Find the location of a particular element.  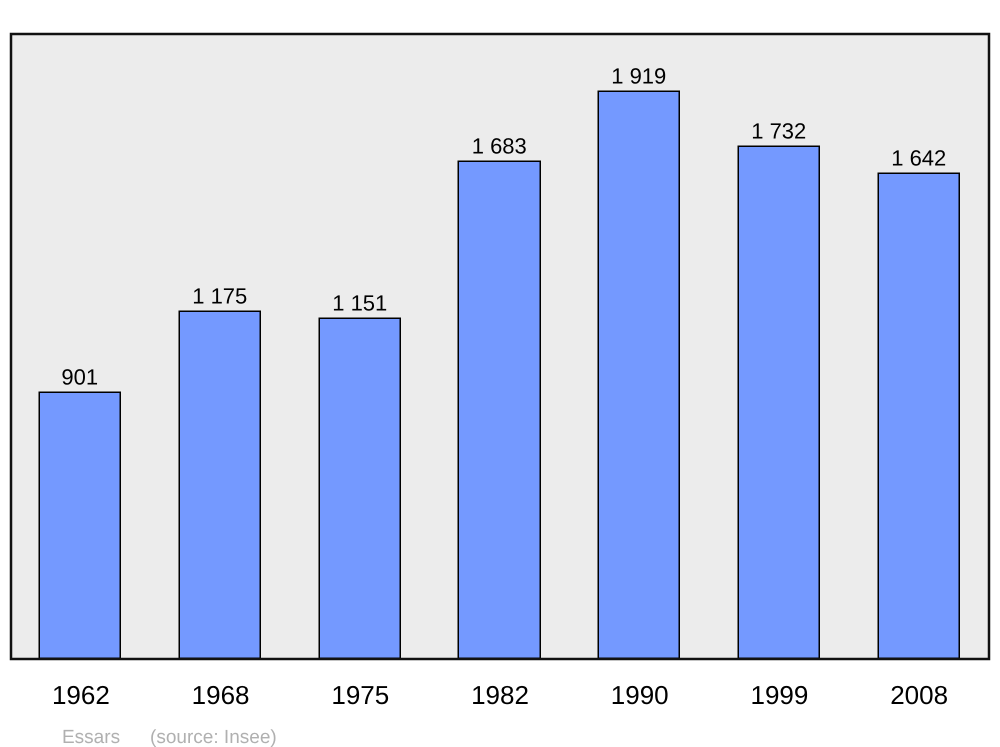

x-tick-label: 1975 is located at coordinates (360, 695).